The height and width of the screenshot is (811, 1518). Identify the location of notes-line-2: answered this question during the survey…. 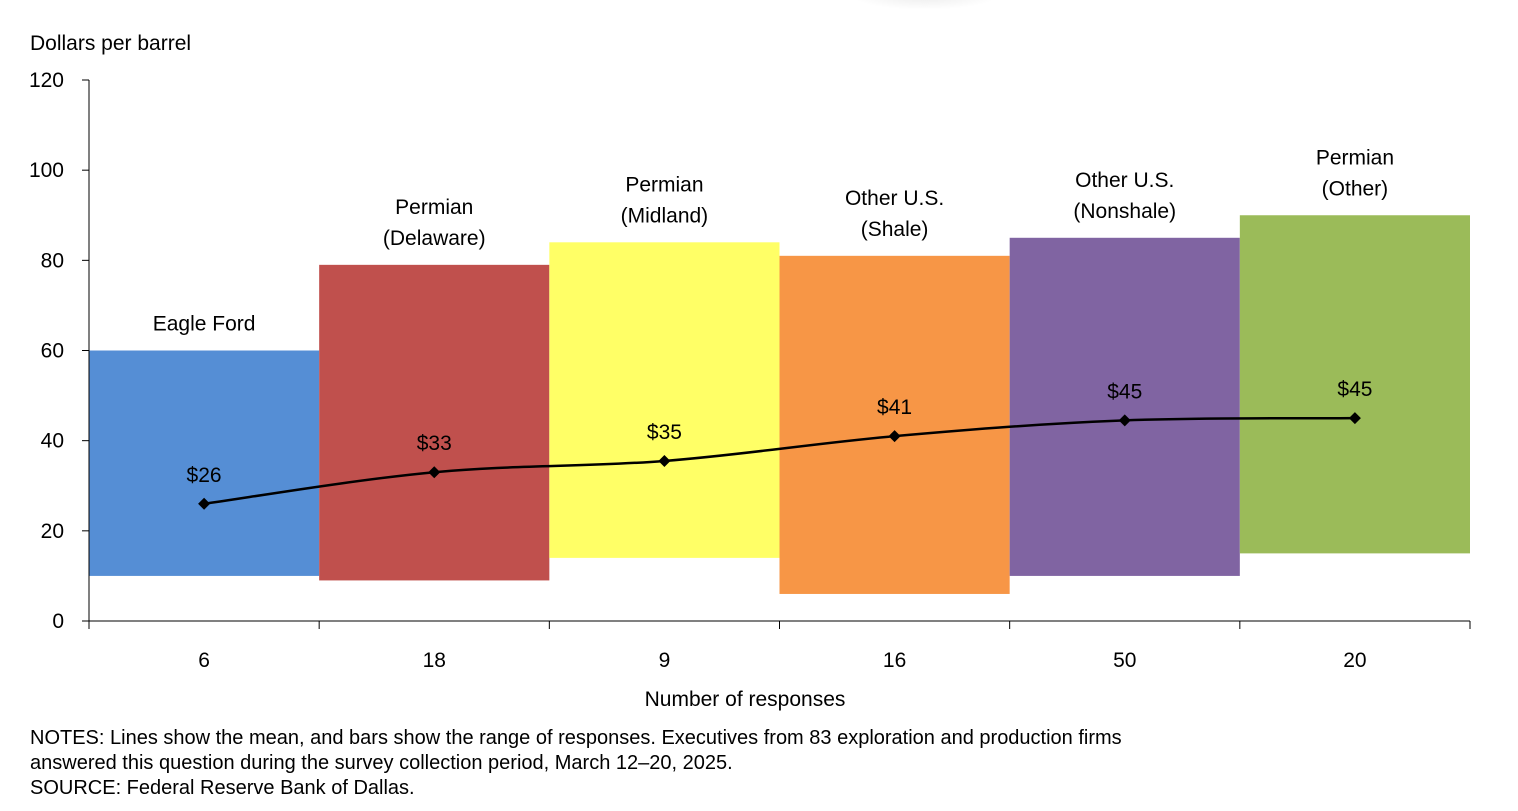
(381, 763).